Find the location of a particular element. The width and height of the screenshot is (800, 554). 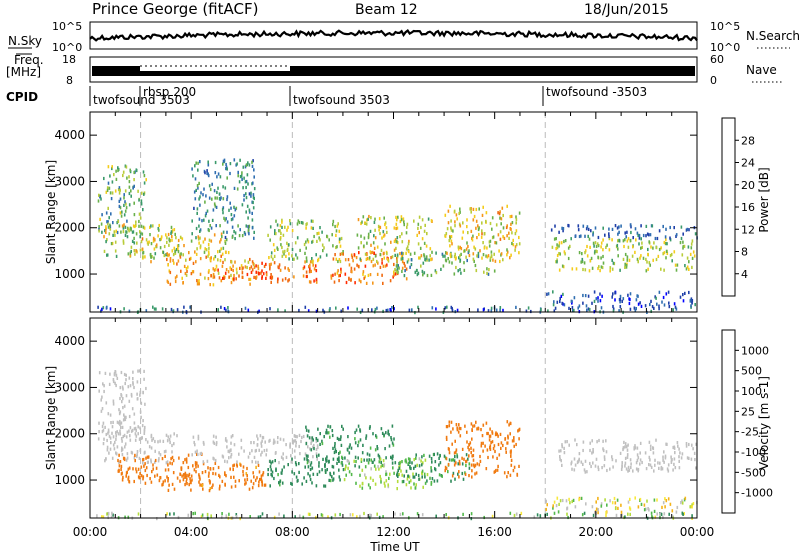

y-tick-label: 3000 is located at coordinates (69, 181).